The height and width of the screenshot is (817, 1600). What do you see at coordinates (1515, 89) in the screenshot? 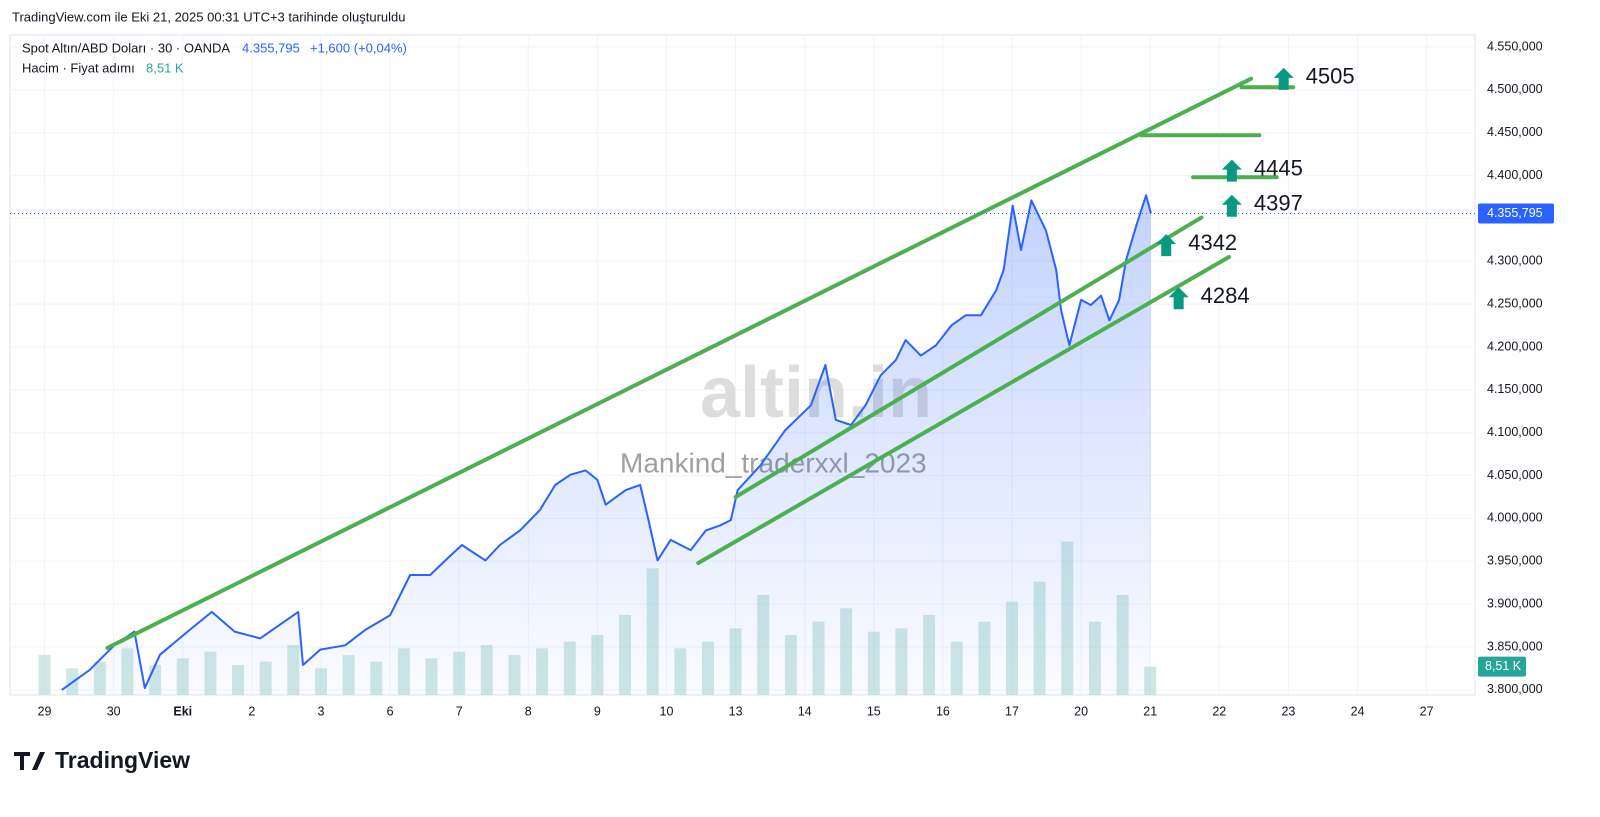
I see `y-tick-label: 4.500,000` at bounding box center [1515, 89].